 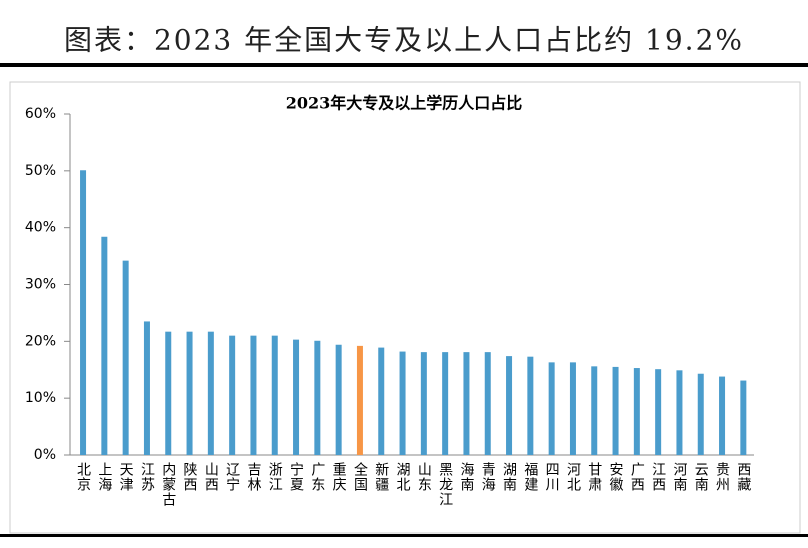 What do you see at coordinates (402, 477) in the screenshot?
I see `x-tick-label: 湖北` at bounding box center [402, 477].